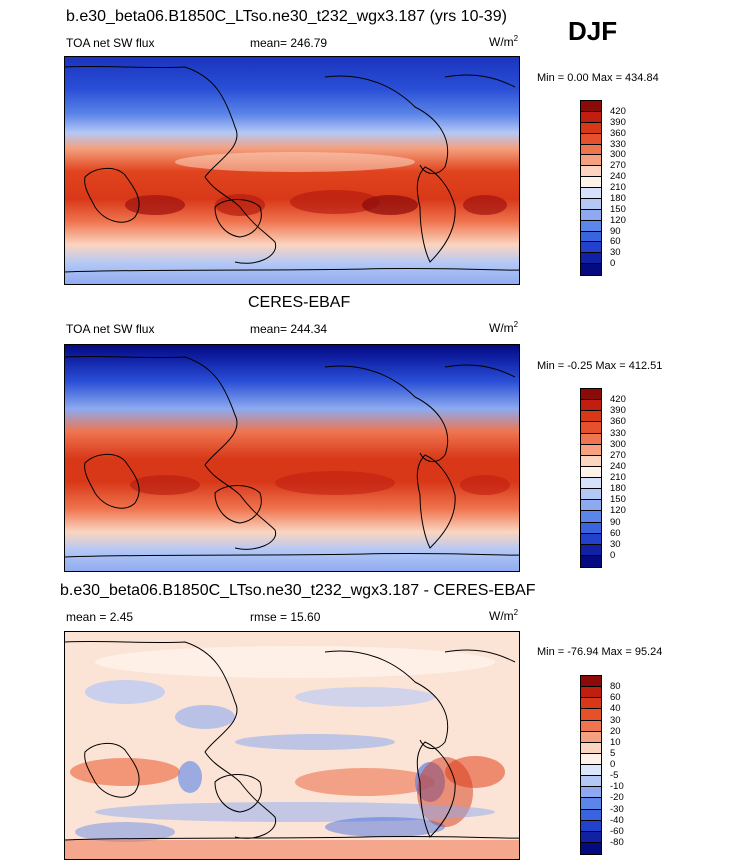  I want to click on panel-2-left-label: TOA net SW flux, so click(110, 329).